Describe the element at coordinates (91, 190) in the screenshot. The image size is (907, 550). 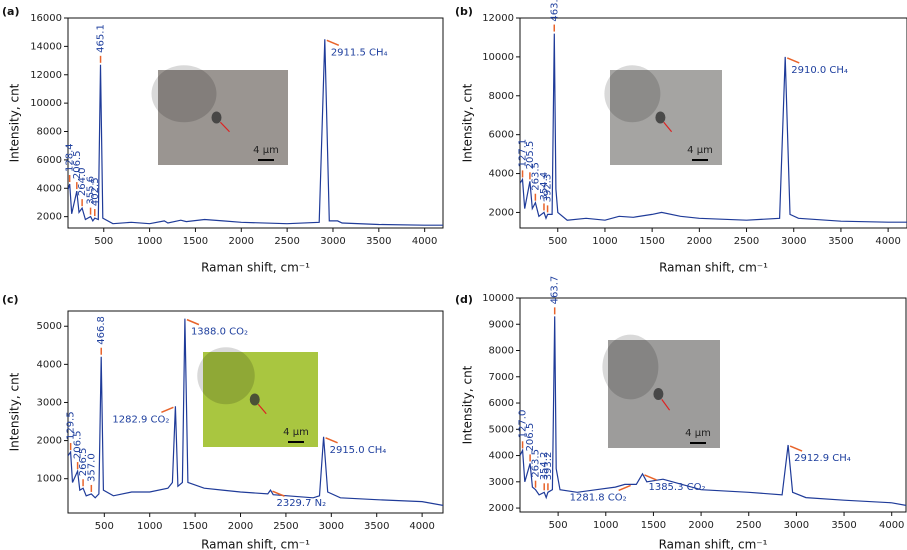
I see `peak-label: 355.6` at that location.